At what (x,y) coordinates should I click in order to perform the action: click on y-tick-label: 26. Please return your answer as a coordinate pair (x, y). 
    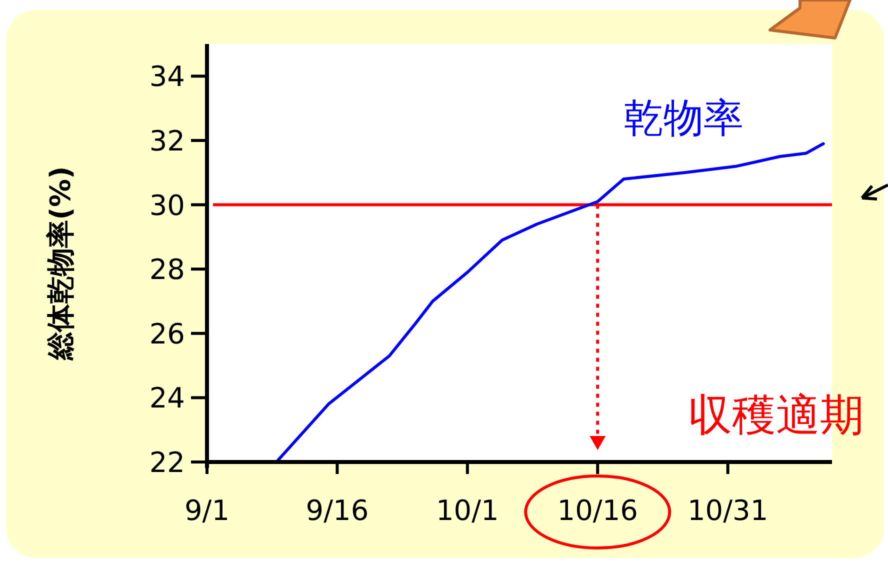
    Looking at the image, I should click on (167, 333).